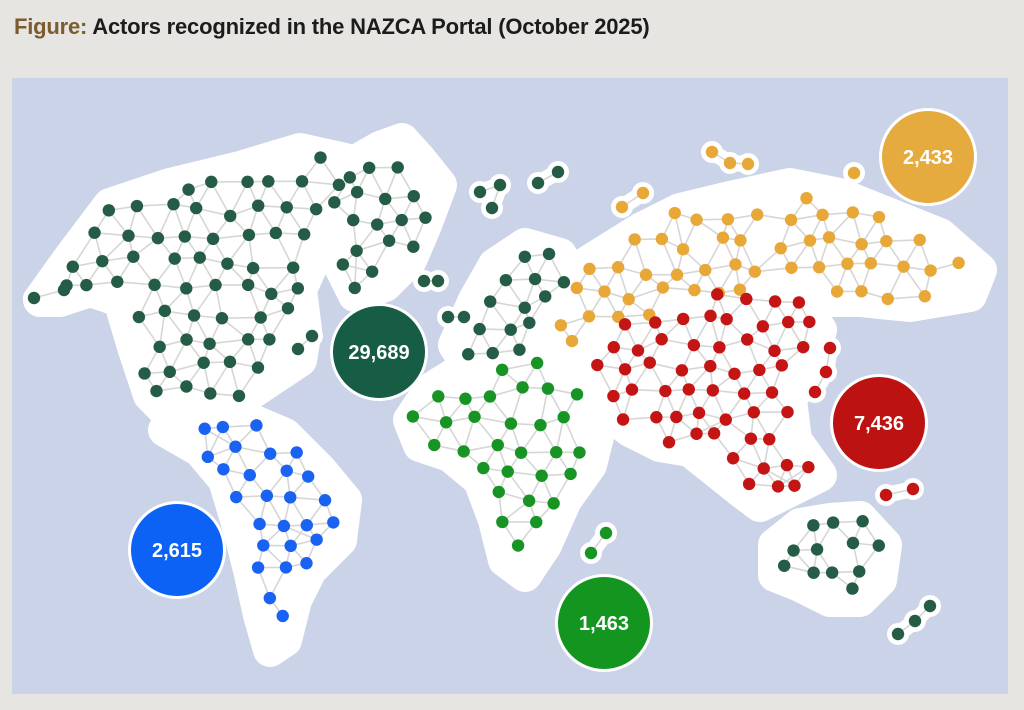  I want to click on region-bubble-asia-pacific: 7,436, so click(879, 423).